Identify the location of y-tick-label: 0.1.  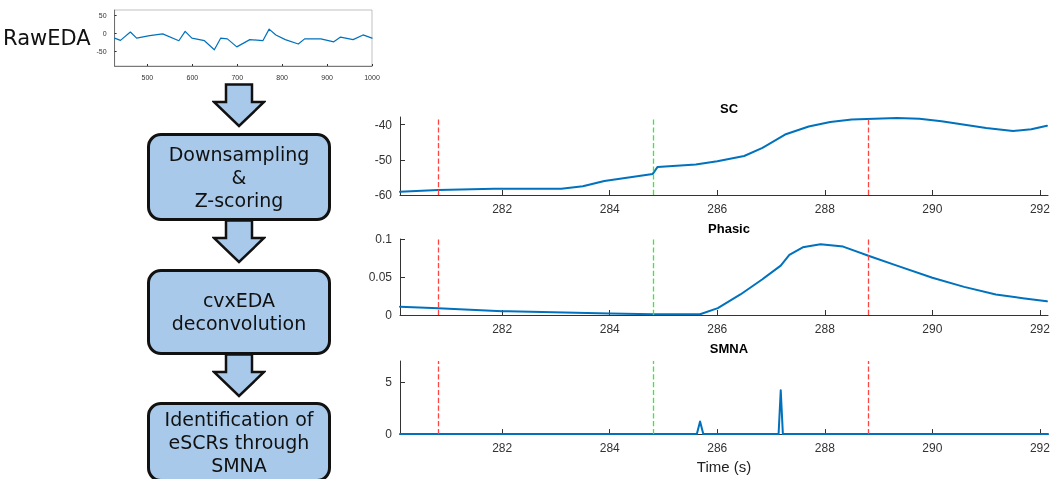
(384, 239).